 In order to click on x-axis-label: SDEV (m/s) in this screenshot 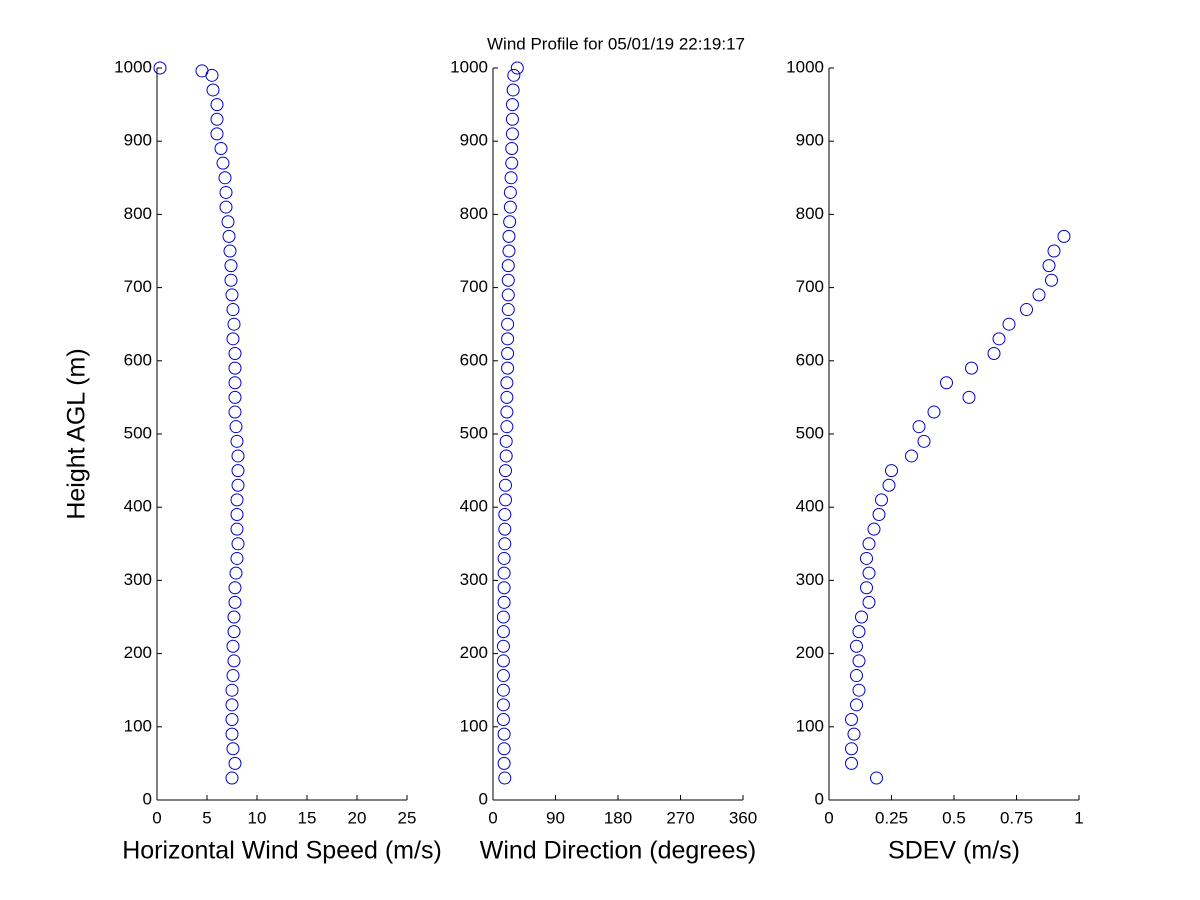, I will do `click(954, 851)`.